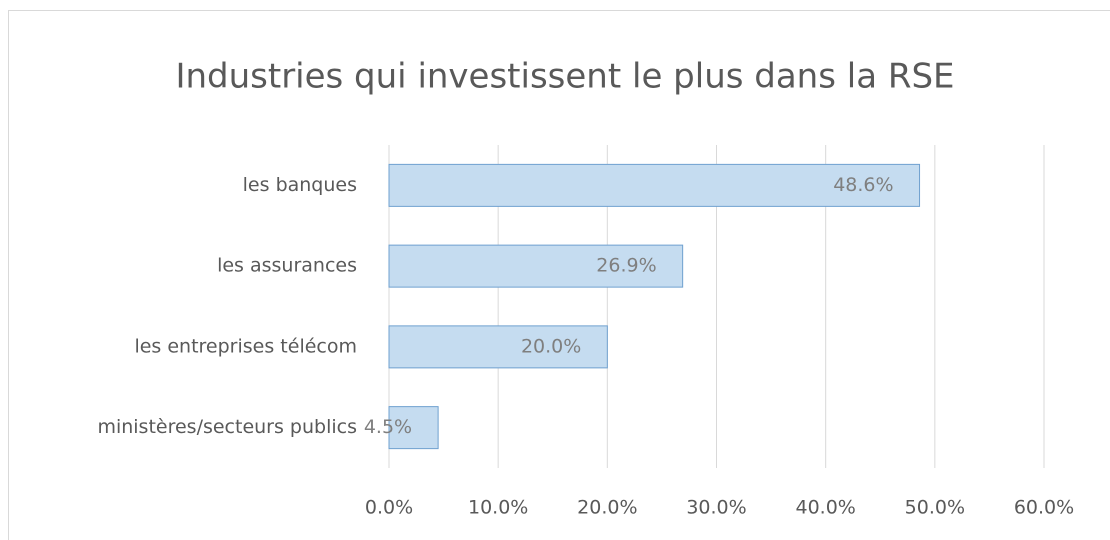 The image size is (1110, 540). What do you see at coordinates (388, 427) in the screenshot?
I see `data-label: 4.5%` at bounding box center [388, 427].